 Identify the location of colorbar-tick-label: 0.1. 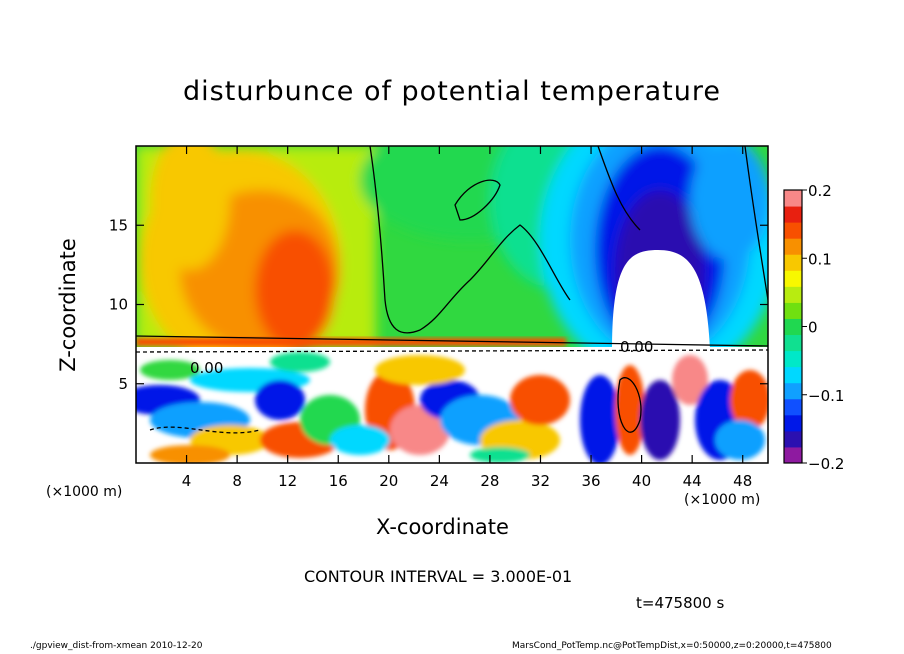
(820, 259).